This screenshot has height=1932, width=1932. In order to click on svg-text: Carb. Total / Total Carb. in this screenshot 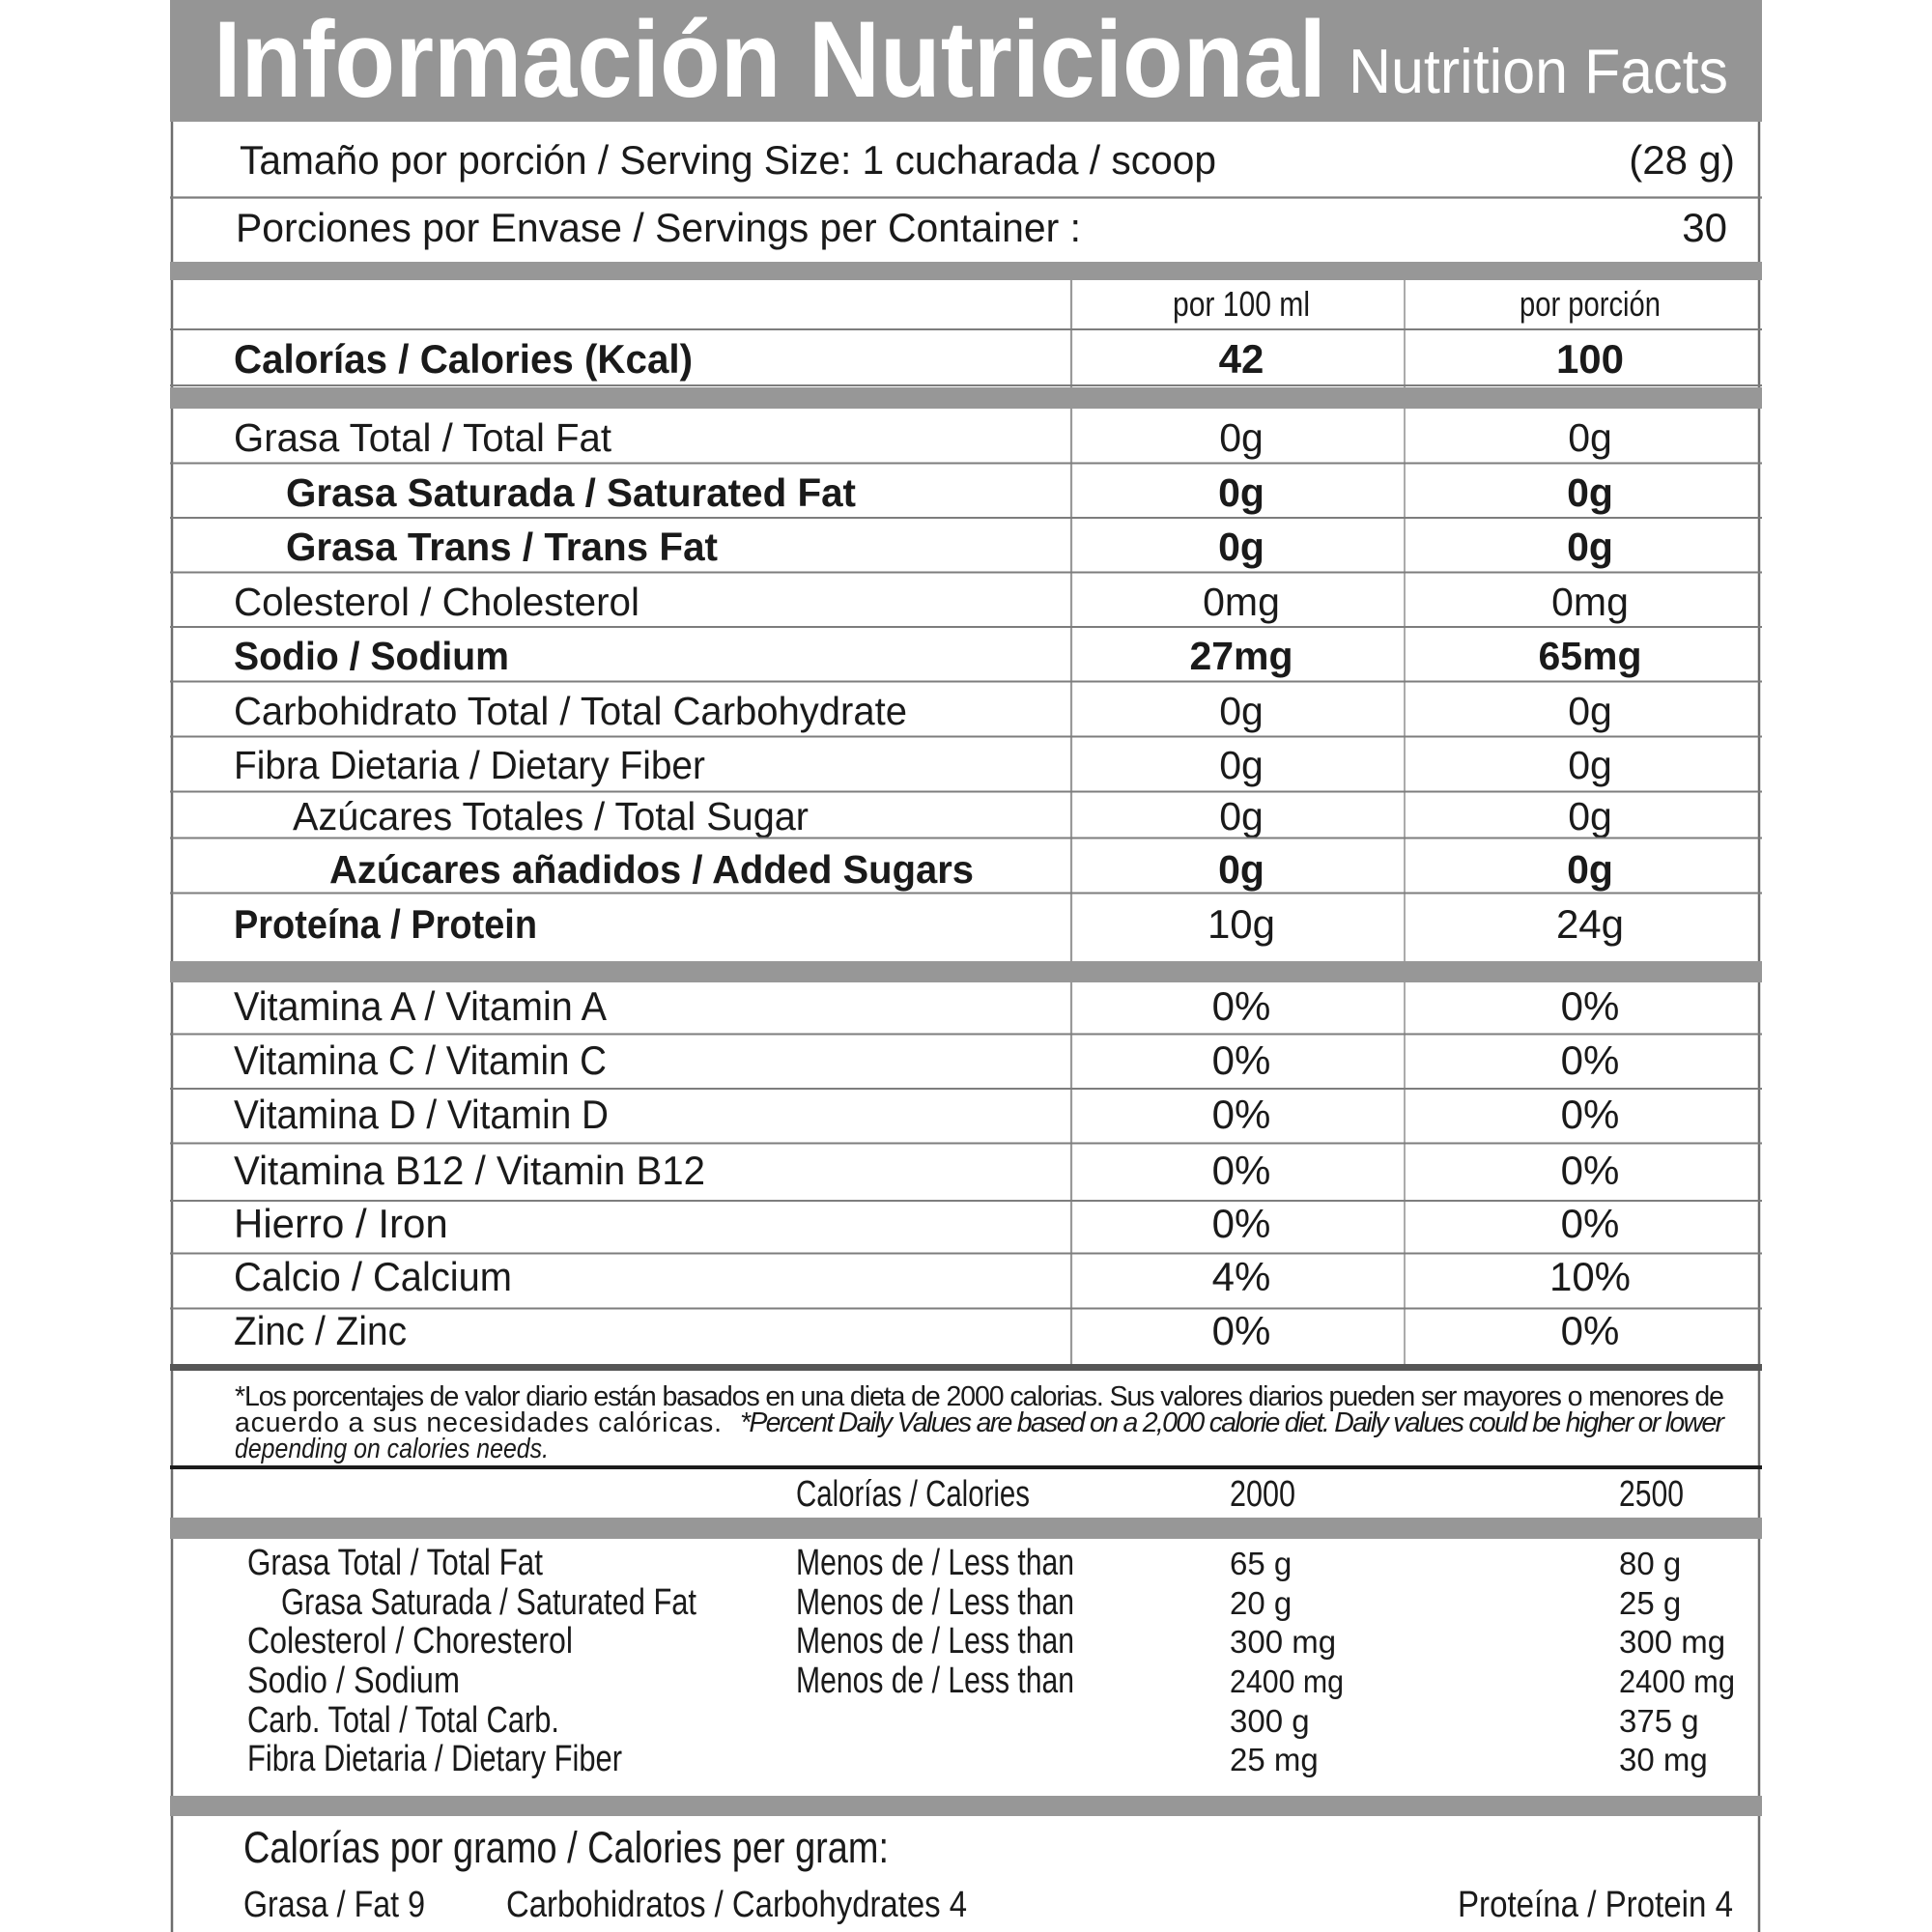, I will do `click(403, 1720)`.